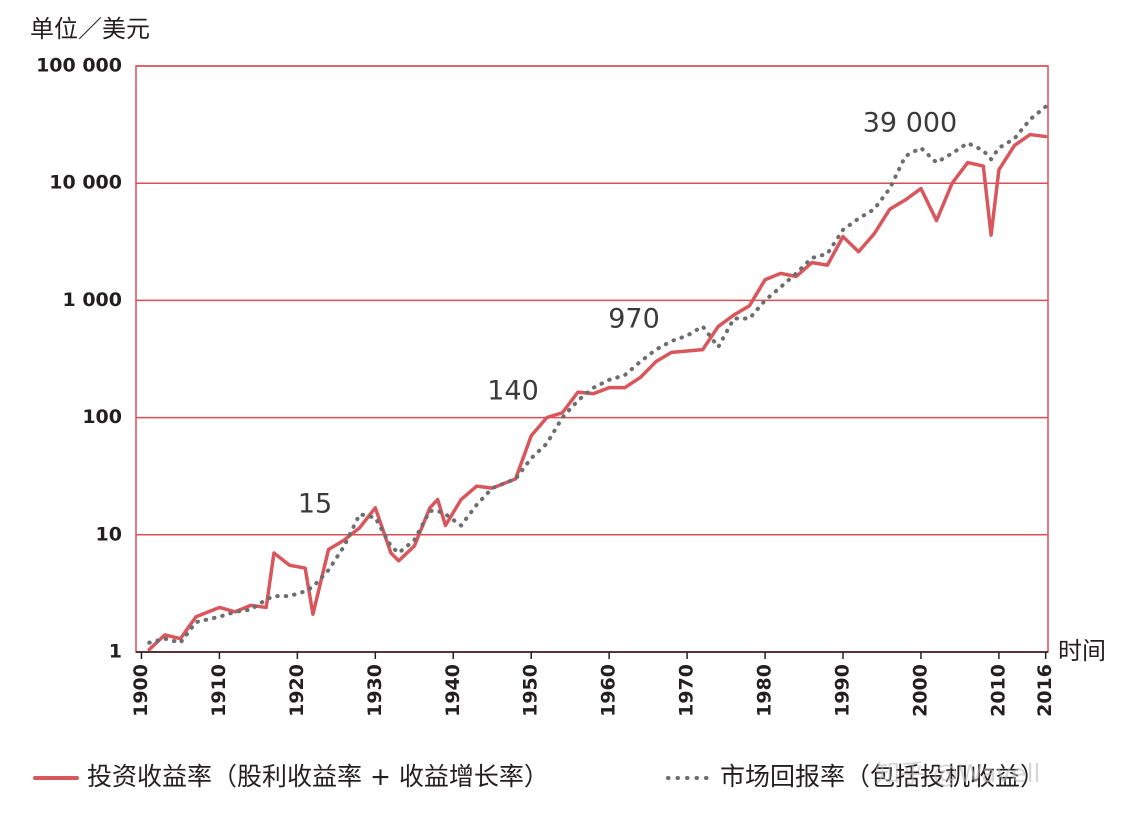  I want to click on annotation: 970, so click(634, 319).